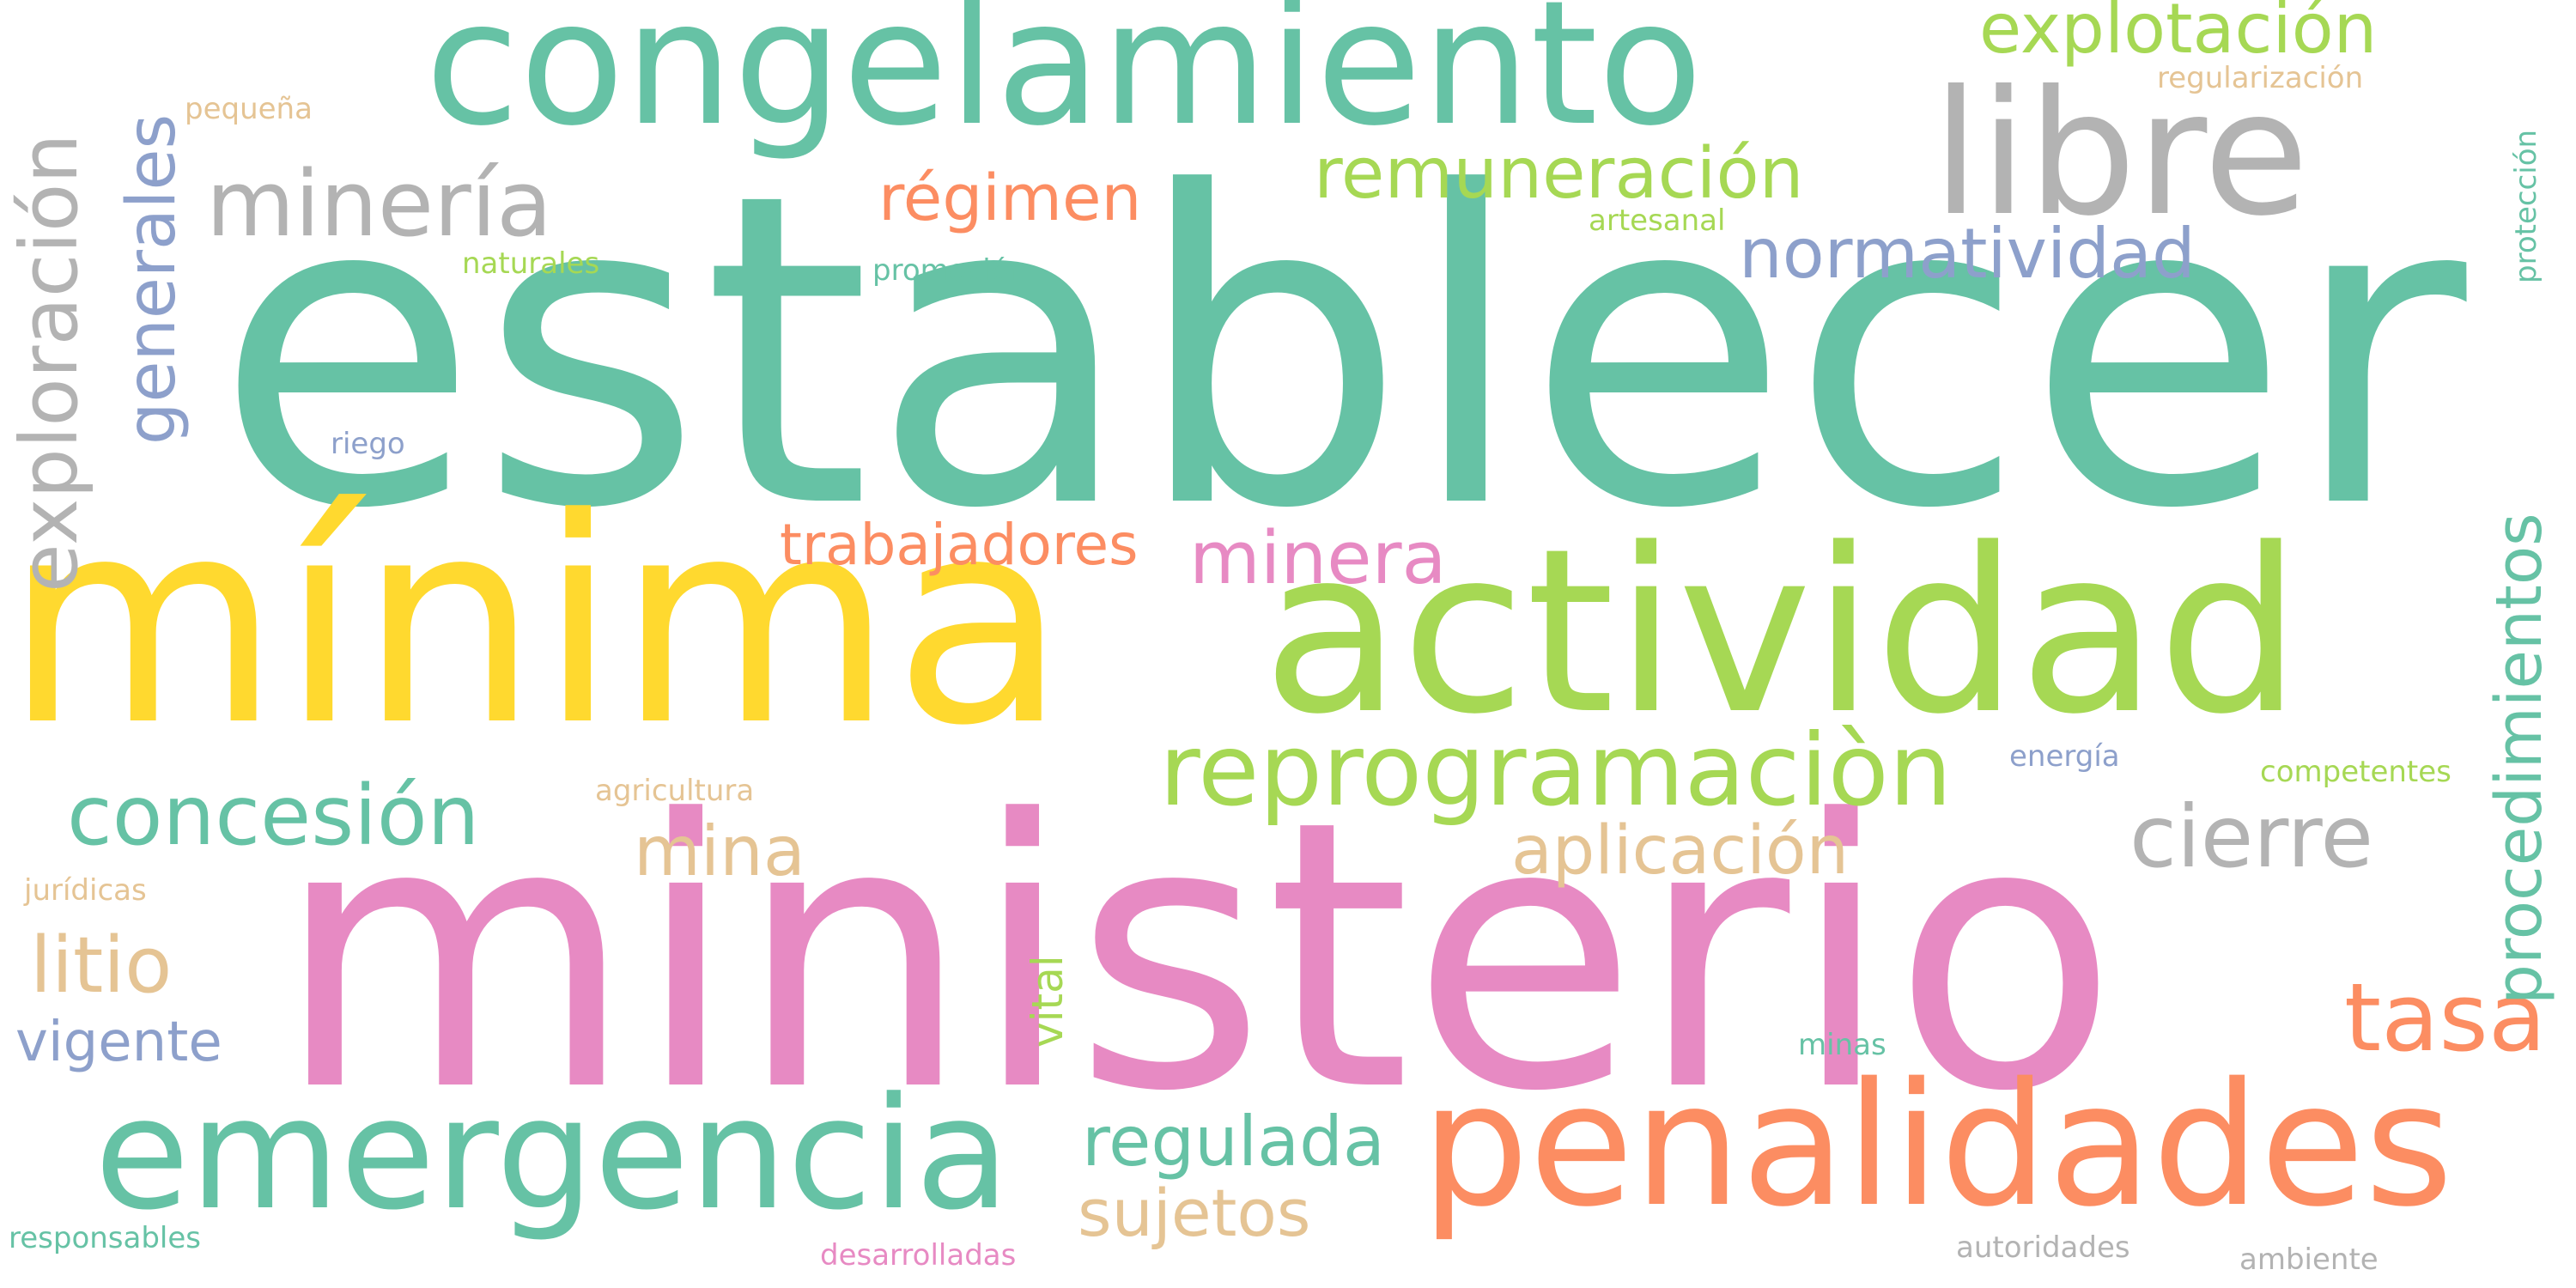  What do you see at coordinates (2043, 1247) in the screenshot?
I see `word-autoridades: autoridades` at bounding box center [2043, 1247].